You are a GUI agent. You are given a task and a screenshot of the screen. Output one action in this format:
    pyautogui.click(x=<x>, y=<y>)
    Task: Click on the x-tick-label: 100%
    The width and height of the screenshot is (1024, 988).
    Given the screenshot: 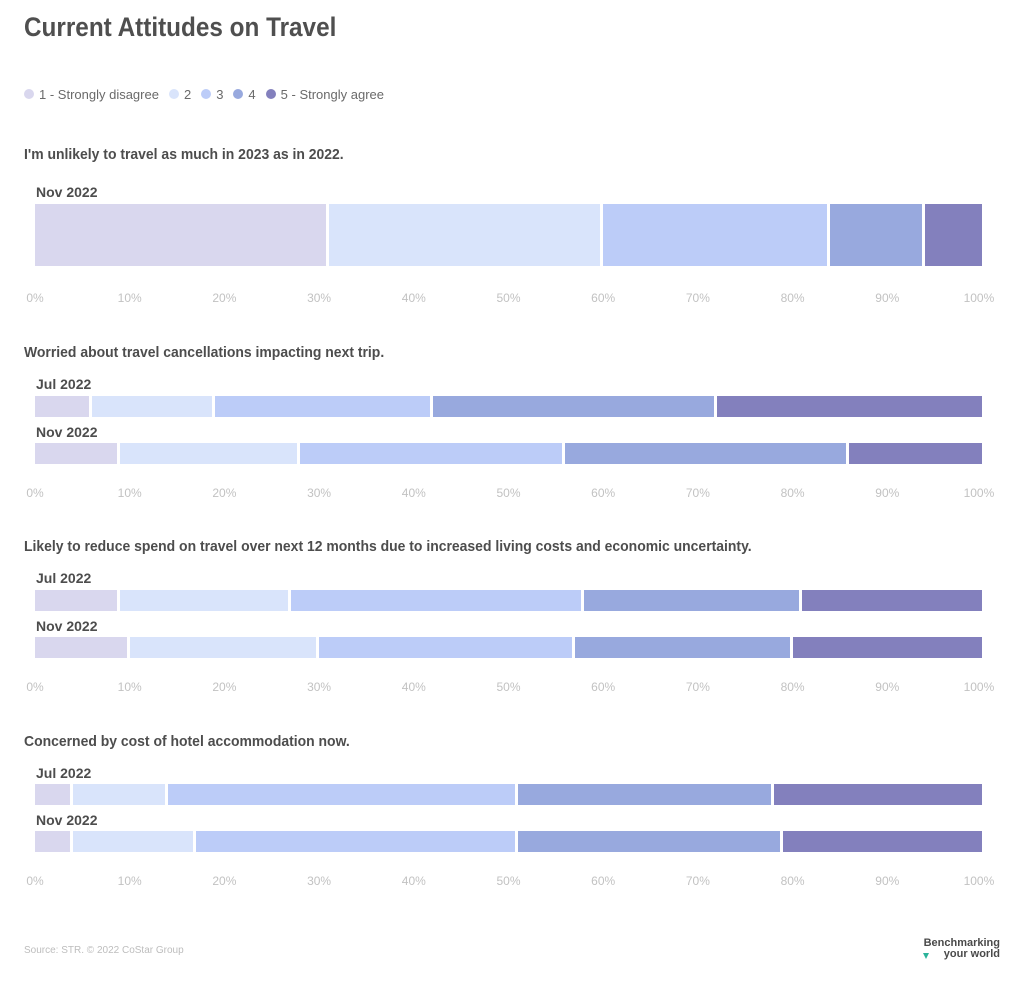 What is the action you would take?
    pyautogui.click(x=979, y=298)
    